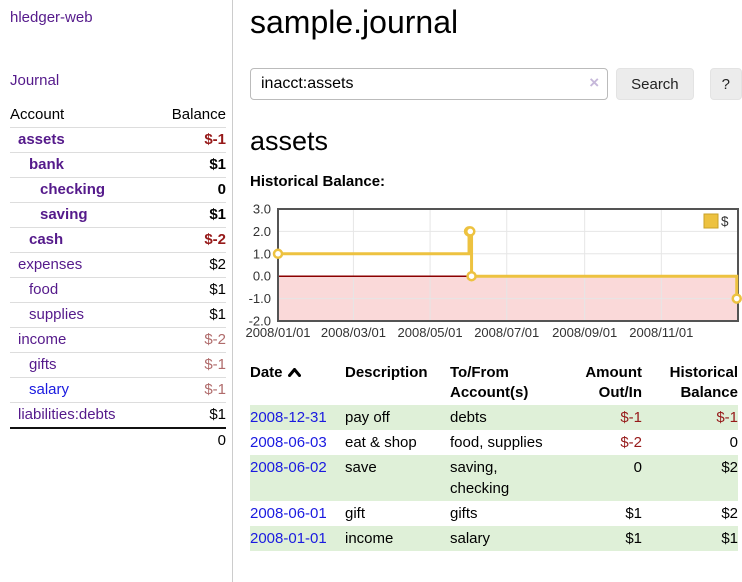 The height and width of the screenshot is (582, 742). I want to click on account-cell: checking, so click(81, 190).